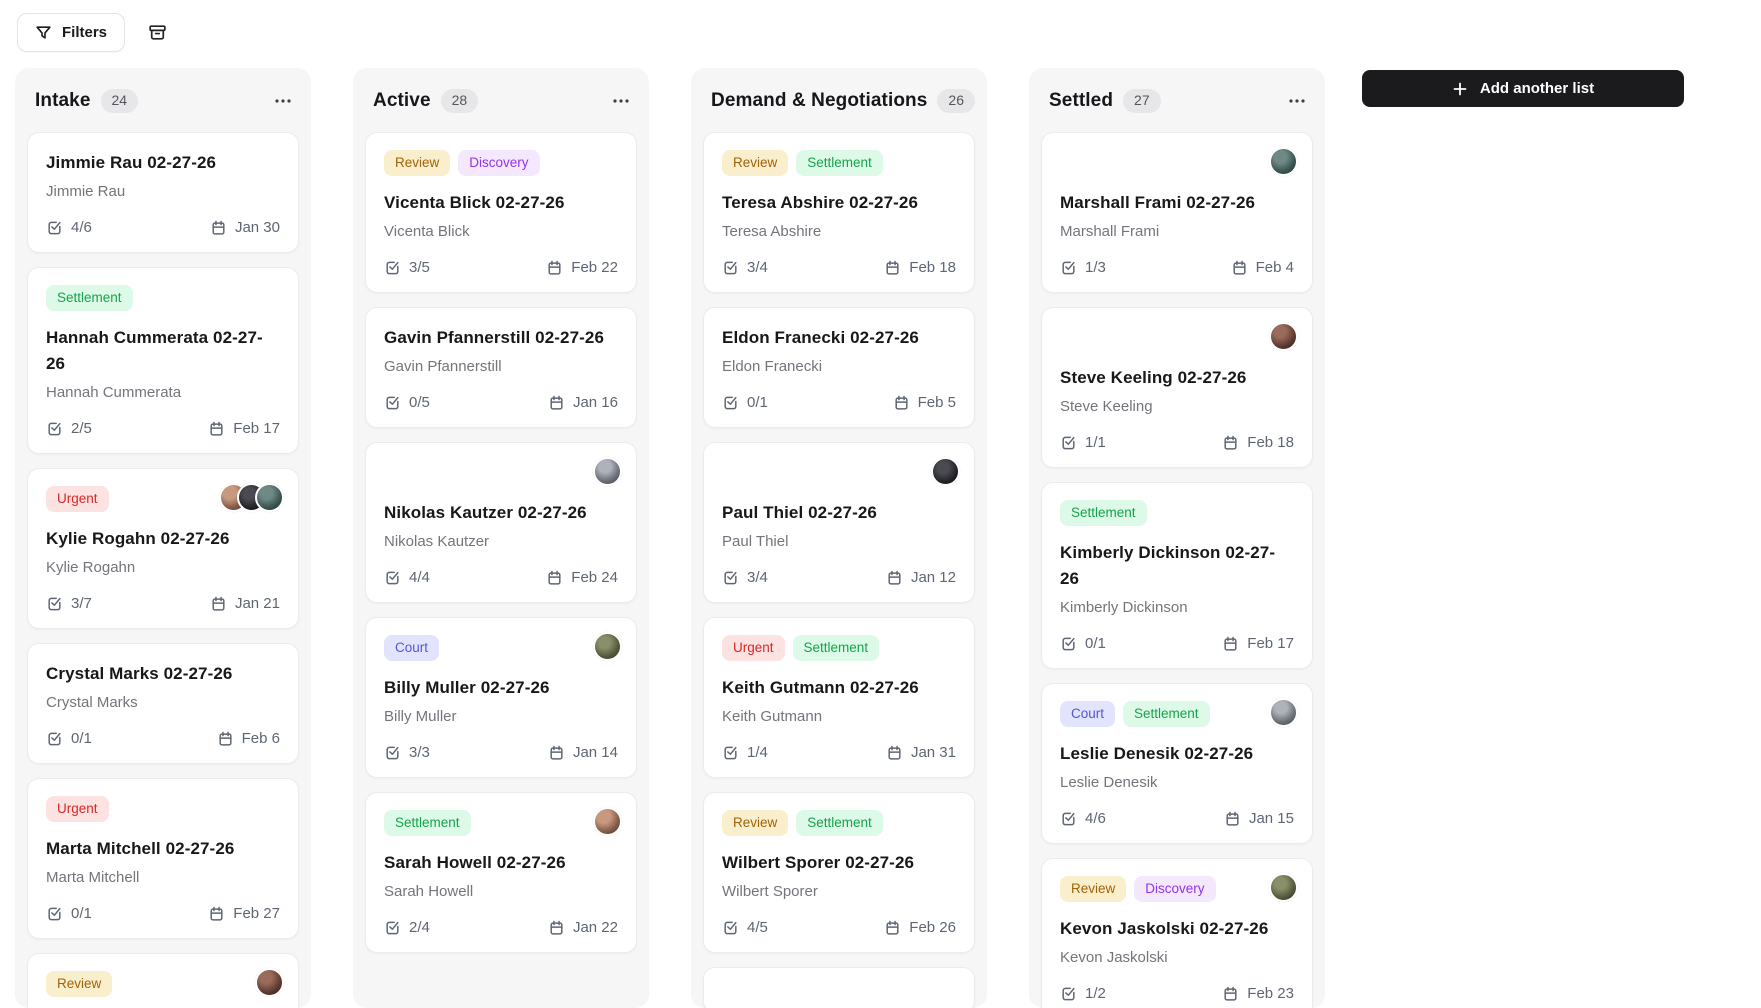 This screenshot has height=1008, width=1761. What do you see at coordinates (1083, 993) in the screenshot?
I see `checklist-progress: 1/2` at bounding box center [1083, 993].